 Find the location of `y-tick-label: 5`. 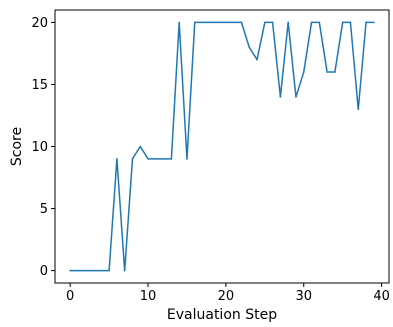

y-tick-label: 5 is located at coordinates (44, 209).